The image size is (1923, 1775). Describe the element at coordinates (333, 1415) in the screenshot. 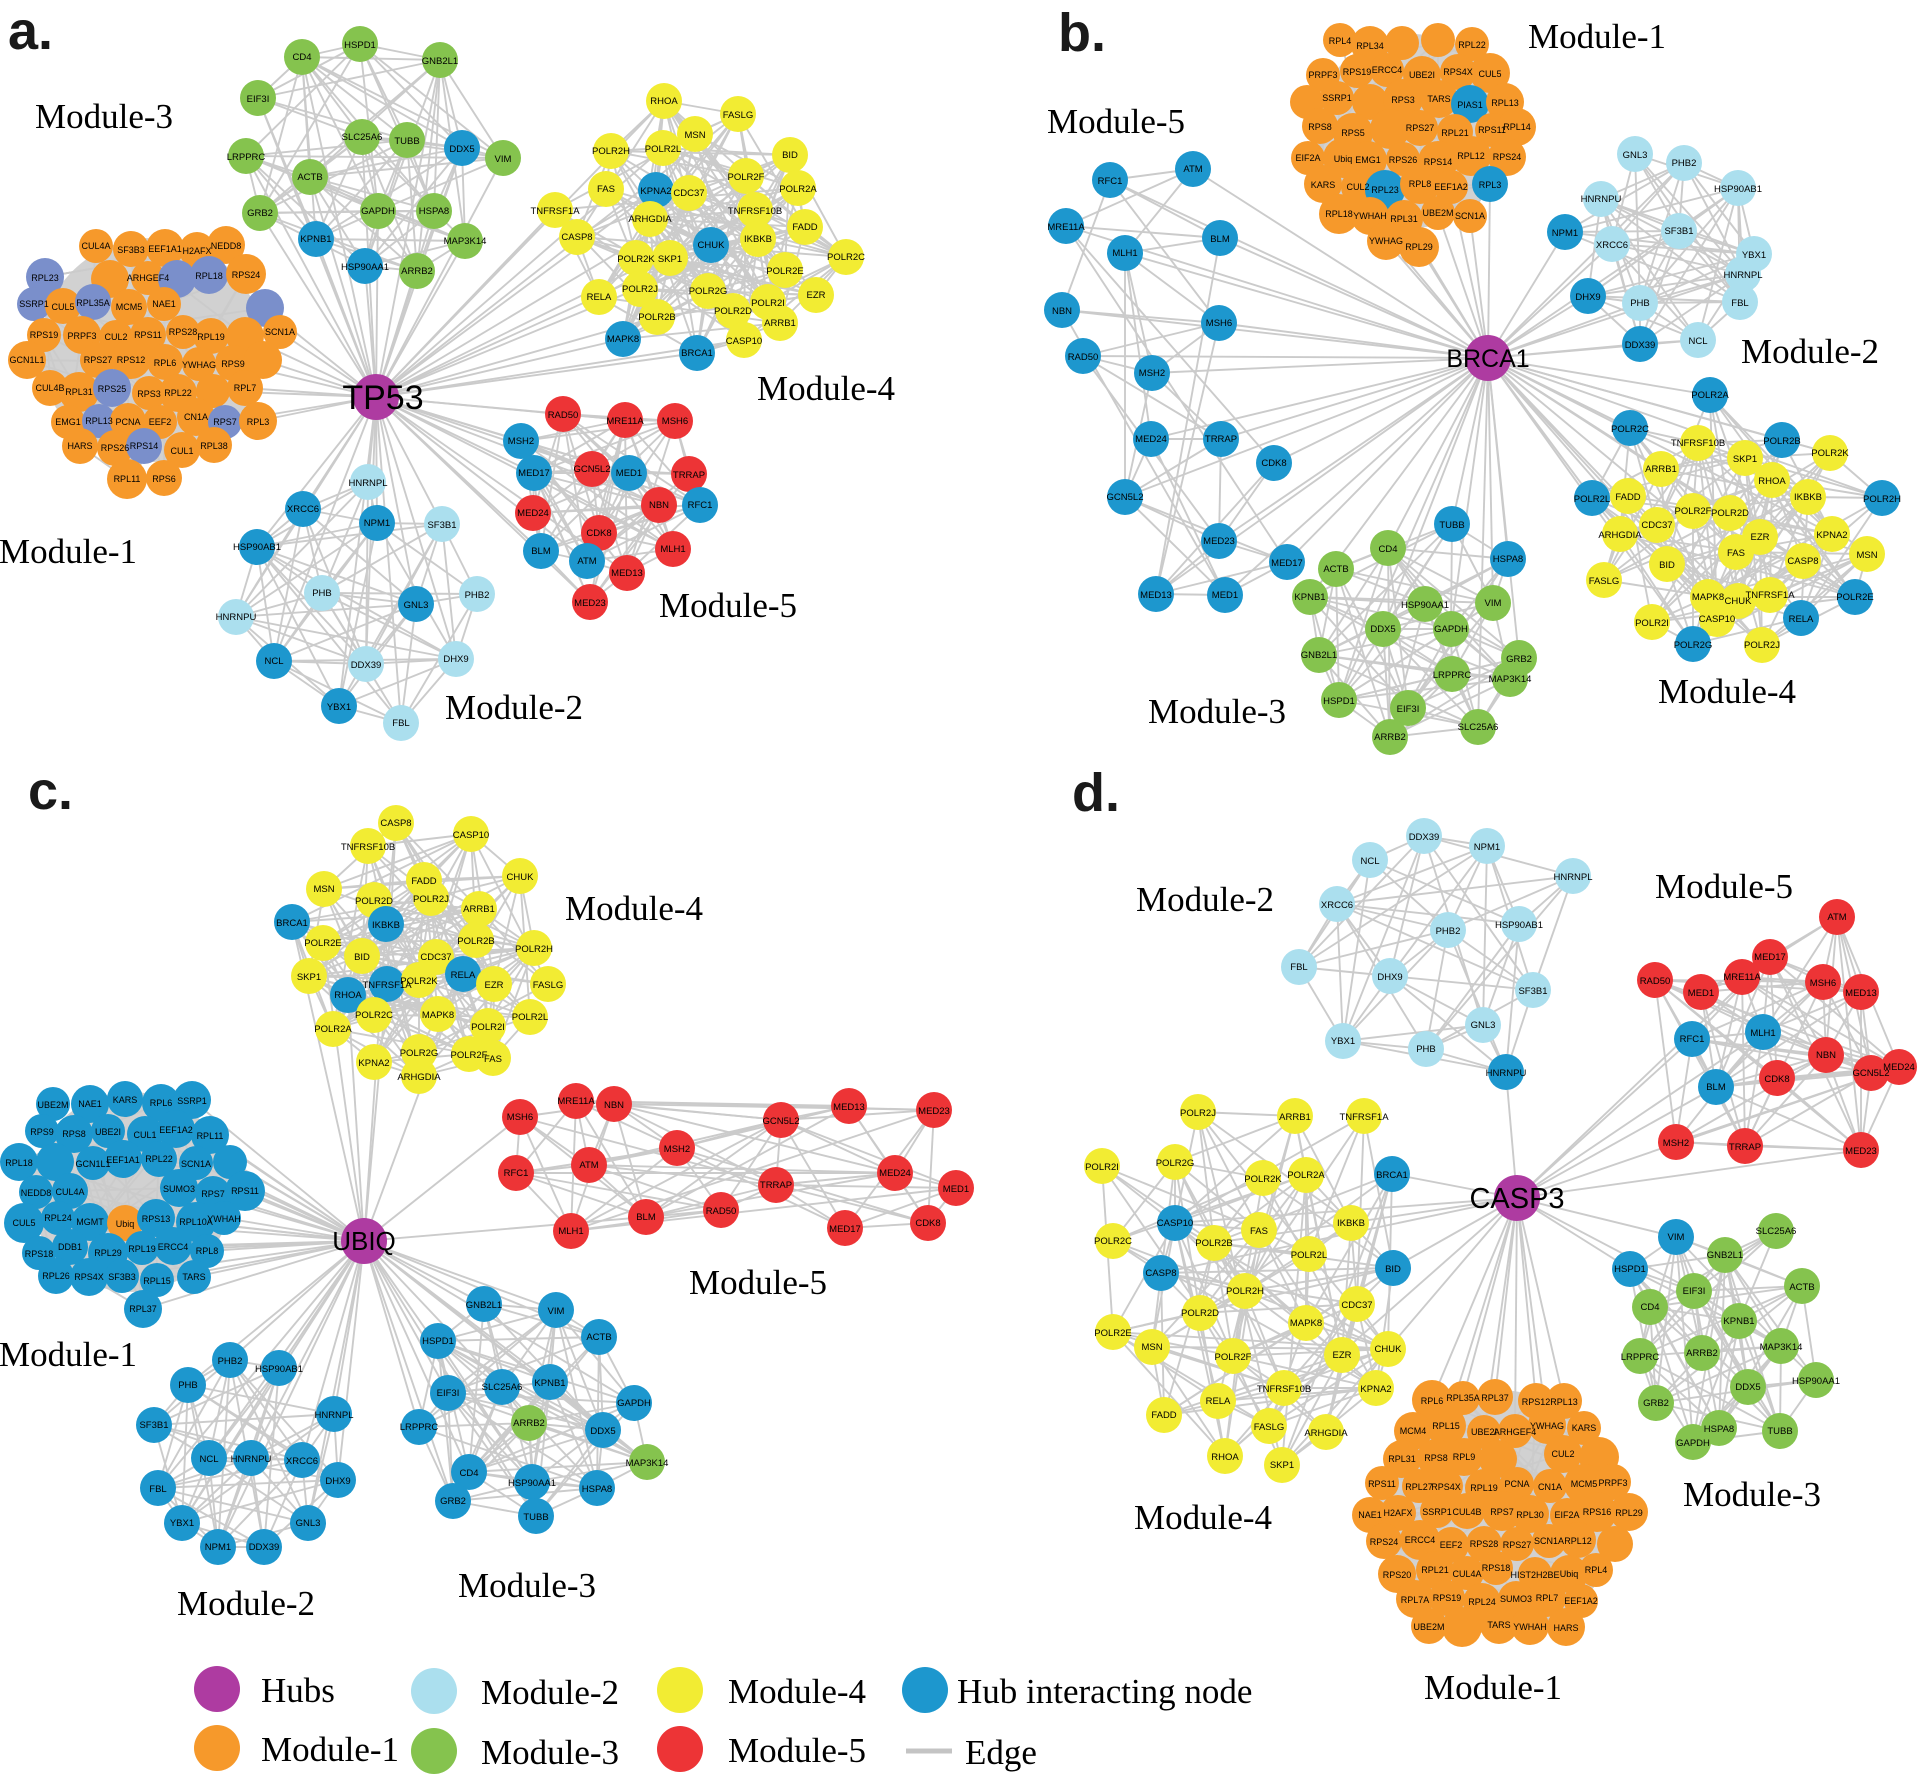

I see `svg-text: HNRNPL` at that location.